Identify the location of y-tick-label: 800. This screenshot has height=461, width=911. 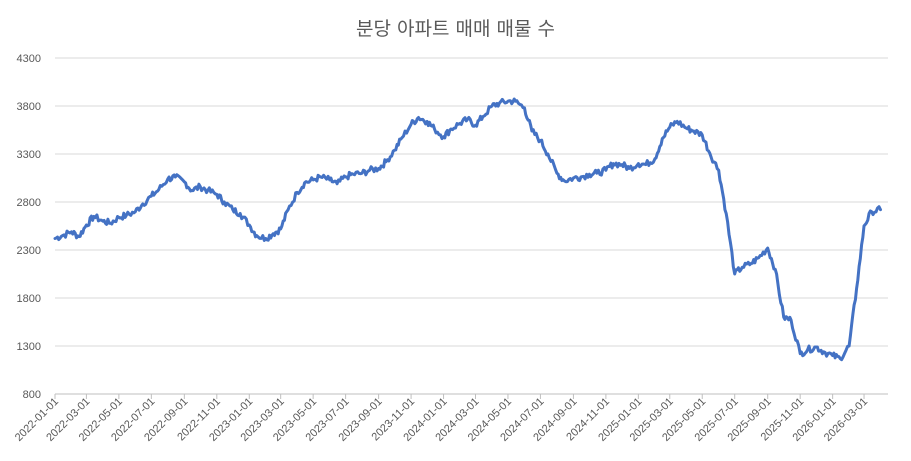
(32, 395).